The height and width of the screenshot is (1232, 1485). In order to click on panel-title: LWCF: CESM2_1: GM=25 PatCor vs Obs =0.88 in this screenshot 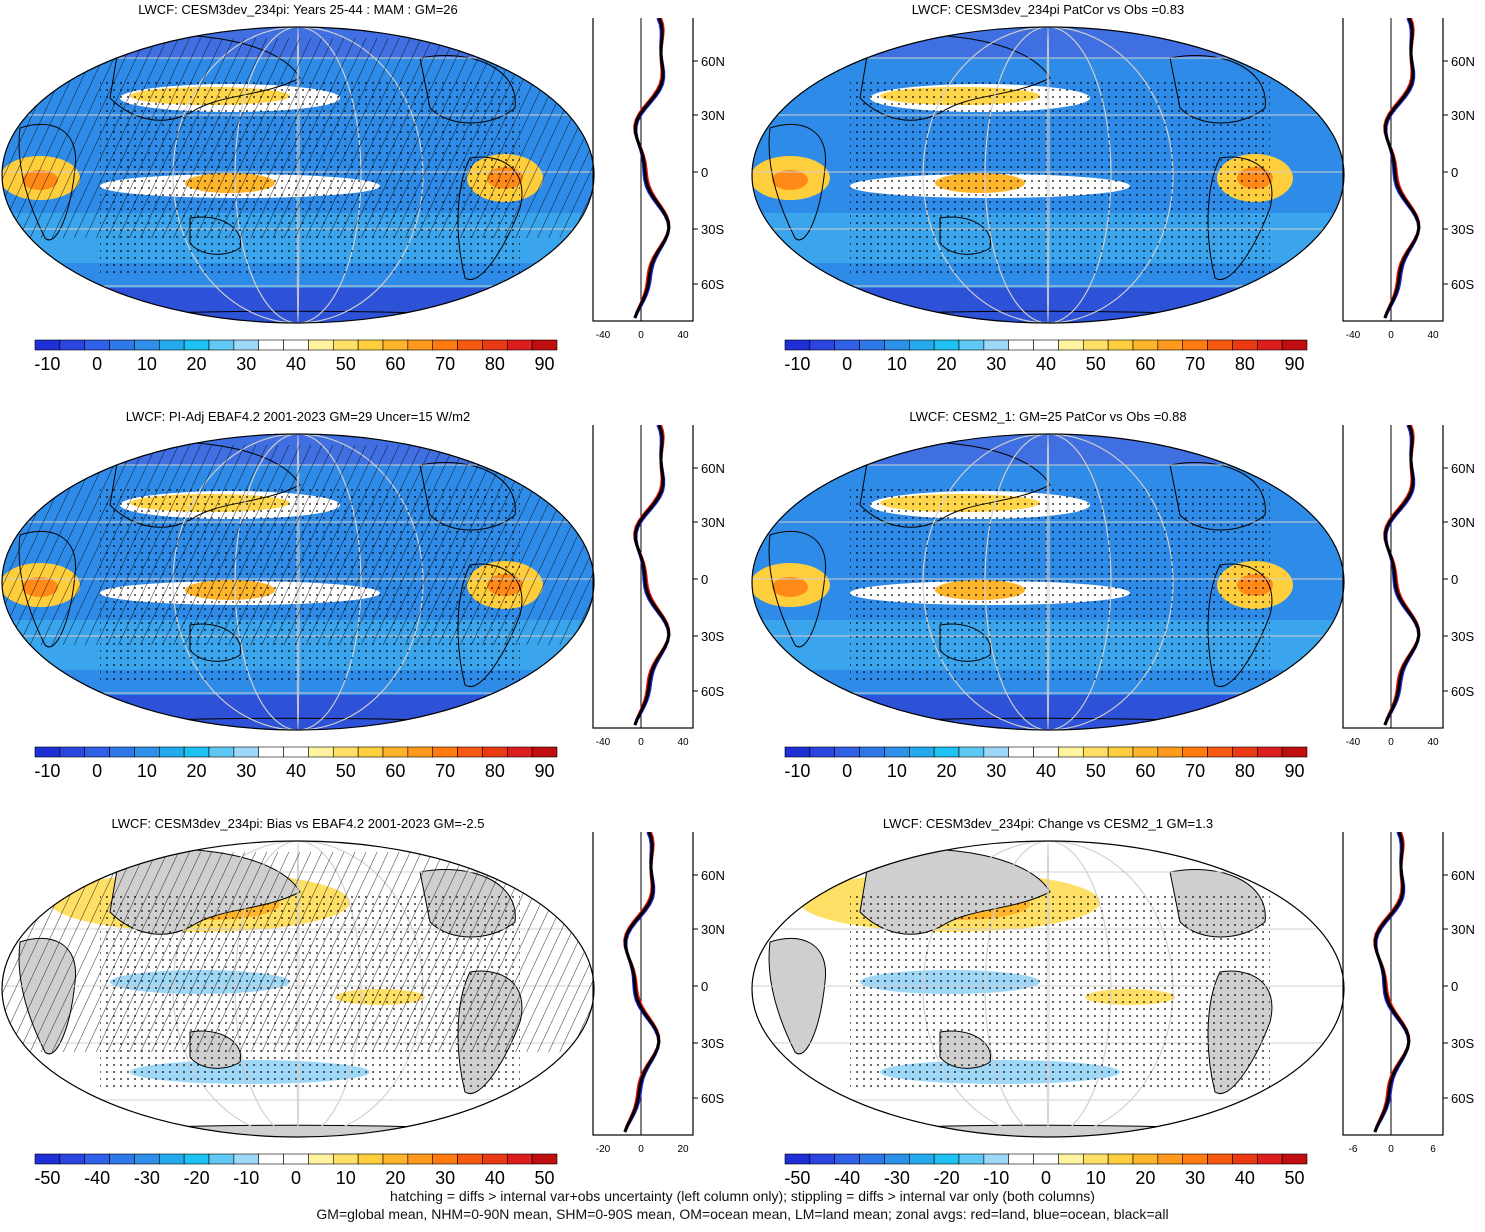, I will do `click(1048, 416)`.